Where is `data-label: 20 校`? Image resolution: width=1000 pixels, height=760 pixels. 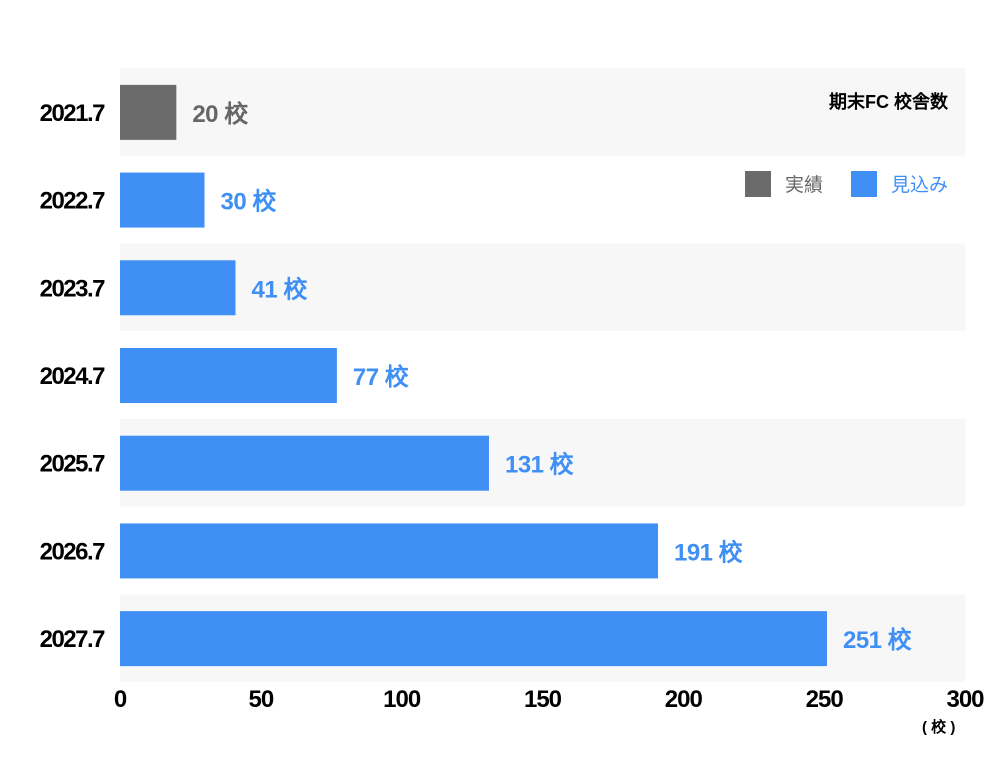
data-label: 20 校 is located at coordinates (220, 114).